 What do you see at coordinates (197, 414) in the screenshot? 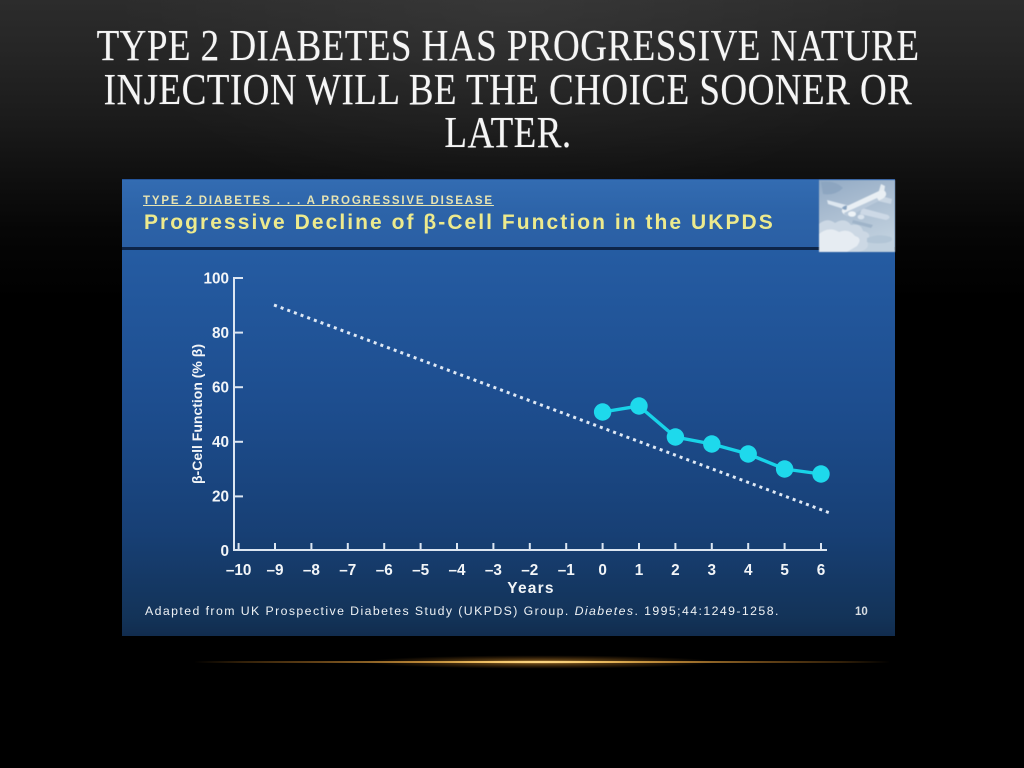
I see `svg-text: β-Cell Function (% β)` at bounding box center [197, 414].